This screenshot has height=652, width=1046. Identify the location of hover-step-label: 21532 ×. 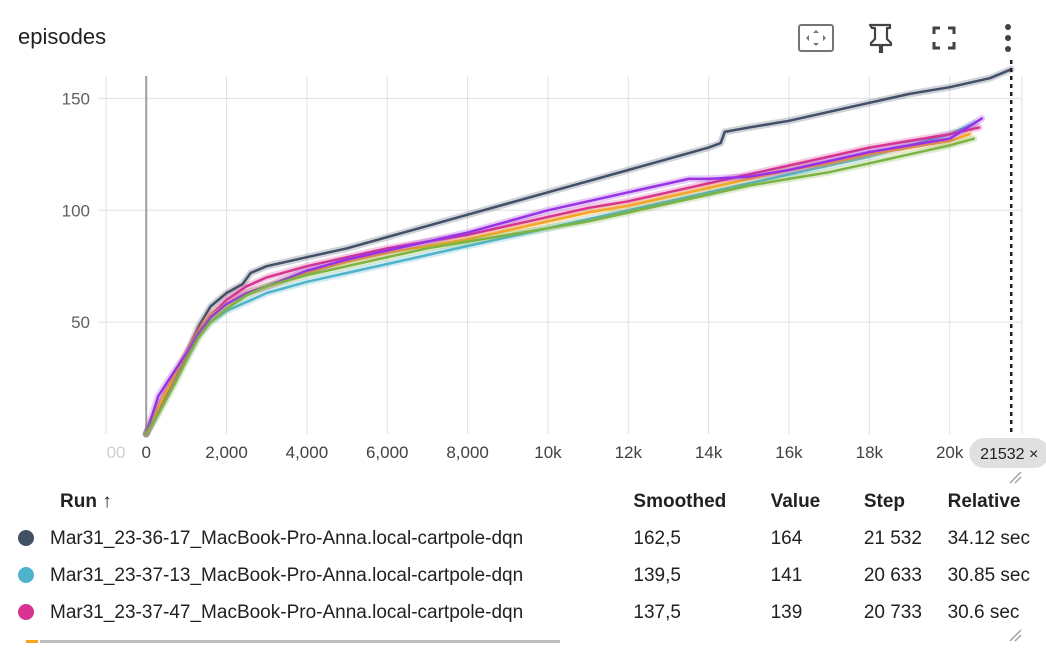
(1009, 454).